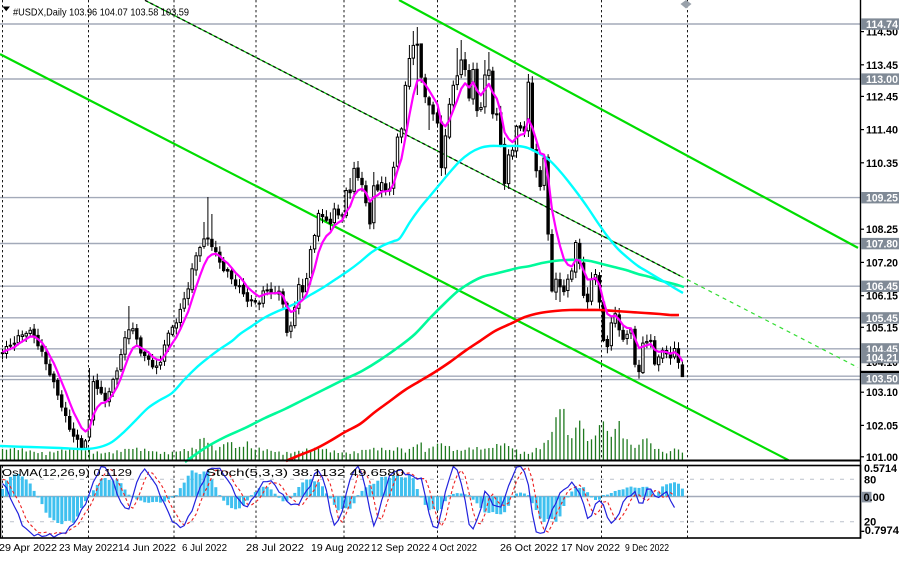 This screenshot has height=563, width=900. I want to click on svg-text: 6 Jul 2022, so click(204, 548).